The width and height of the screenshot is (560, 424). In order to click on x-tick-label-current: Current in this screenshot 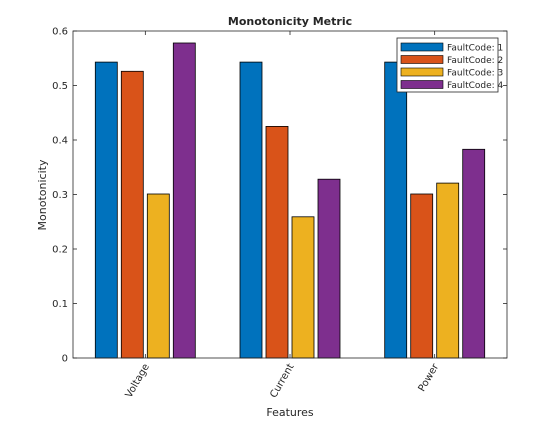, I will do `click(282, 381)`.